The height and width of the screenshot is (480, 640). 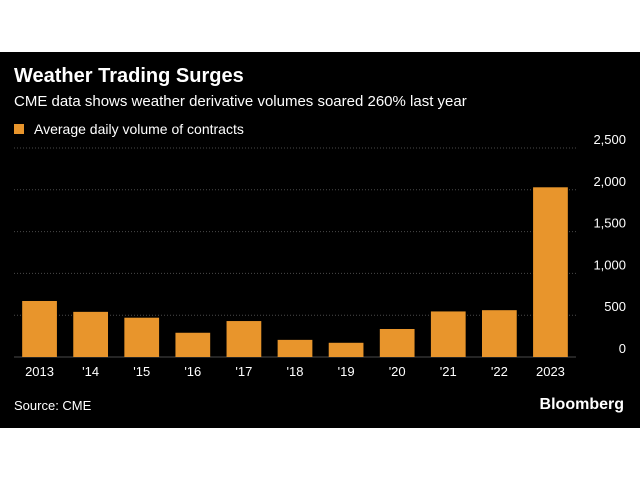 What do you see at coordinates (609, 139) in the screenshot?
I see `y-tick-label: 2,500` at bounding box center [609, 139].